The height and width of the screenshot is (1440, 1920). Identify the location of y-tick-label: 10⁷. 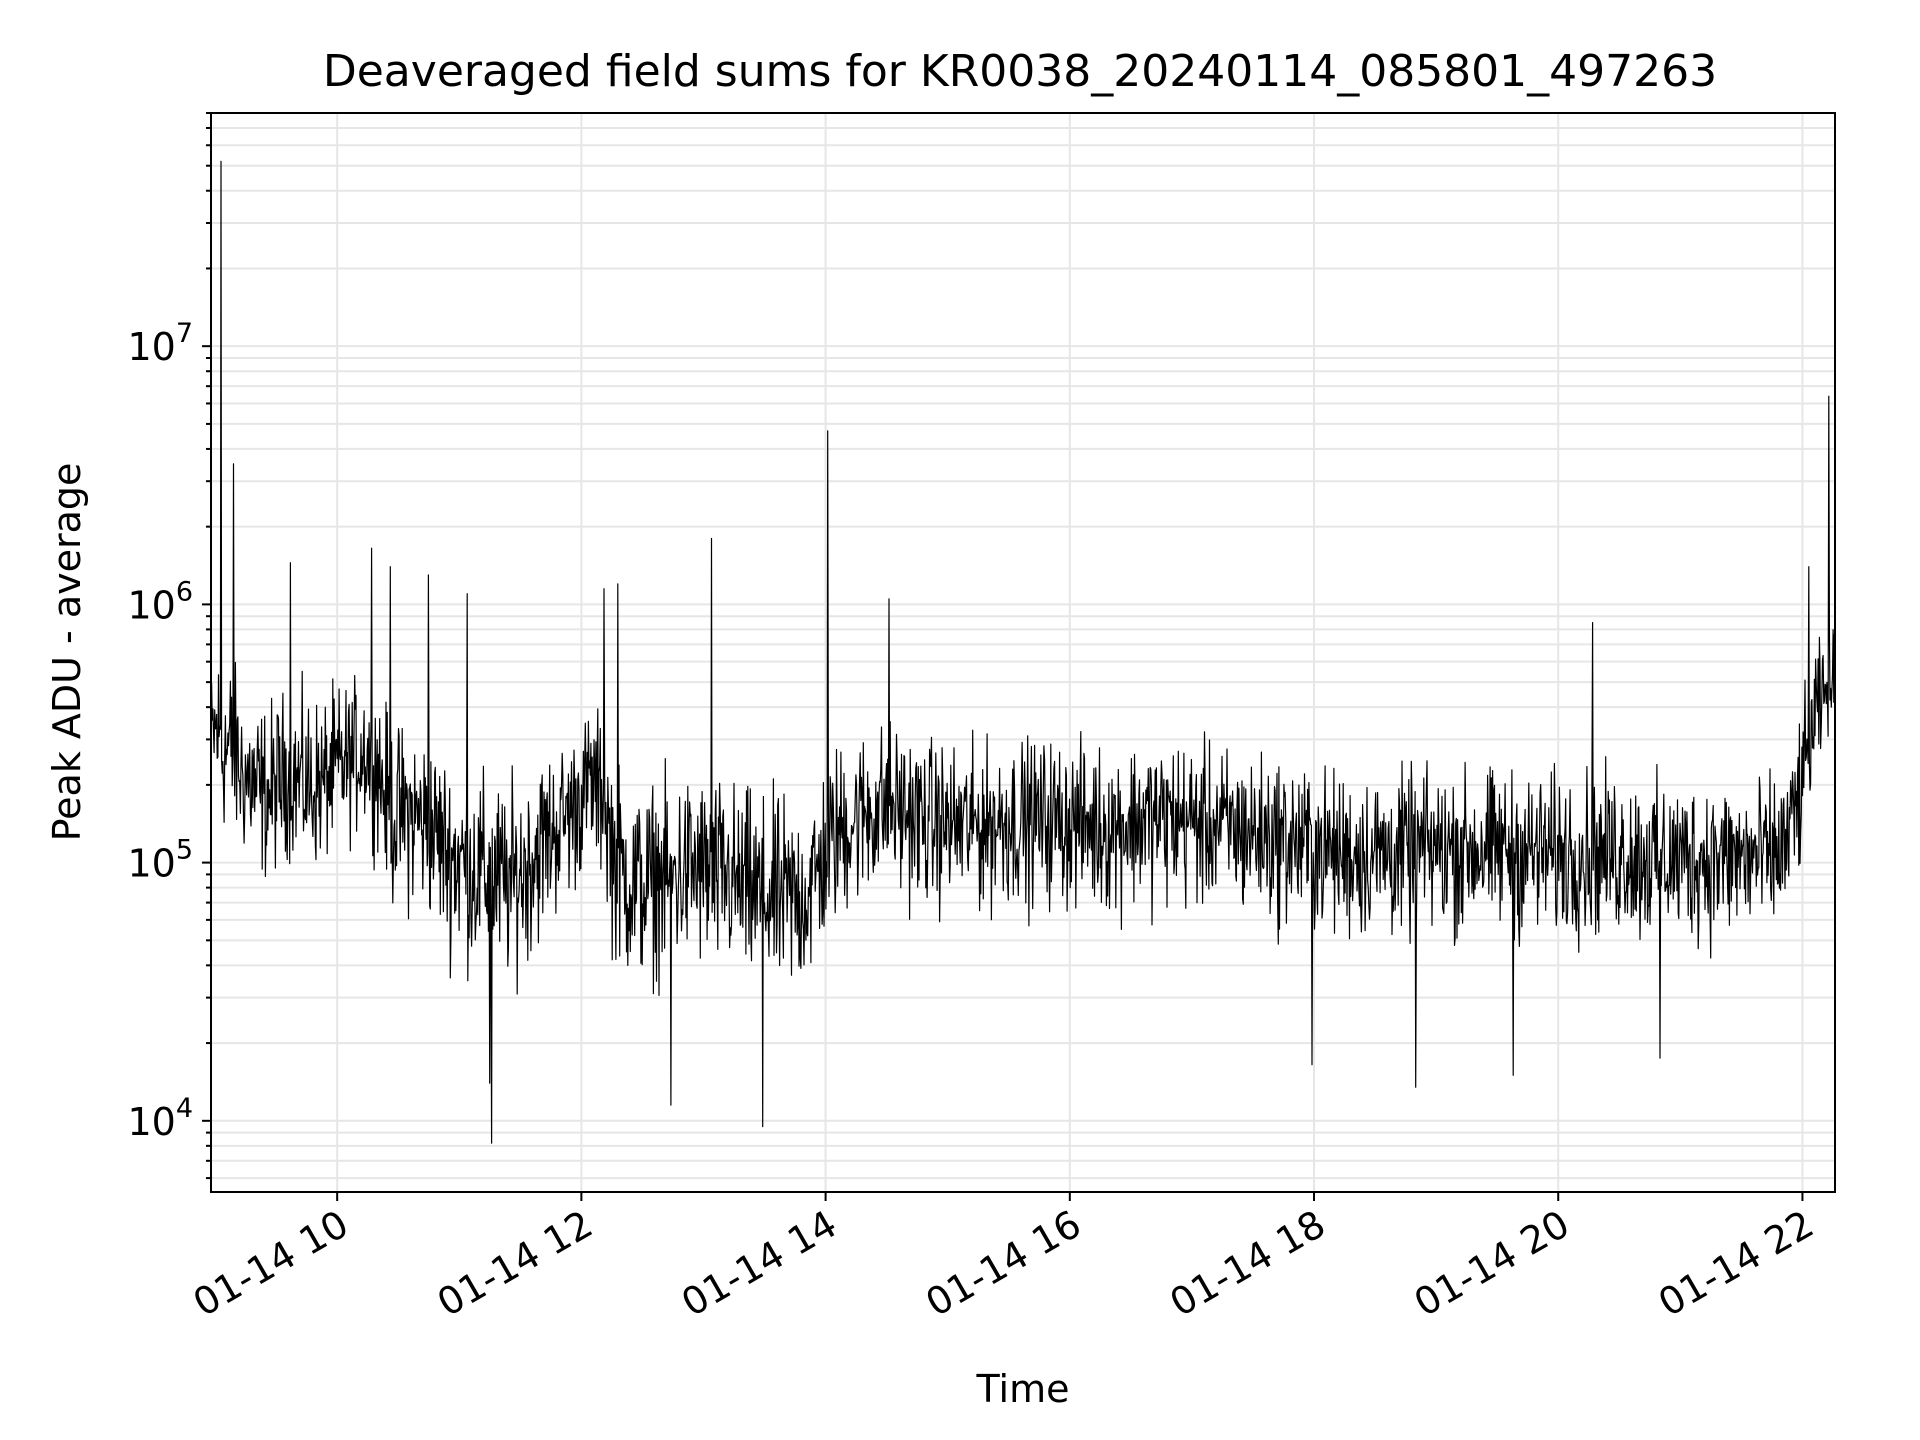
(160, 343).